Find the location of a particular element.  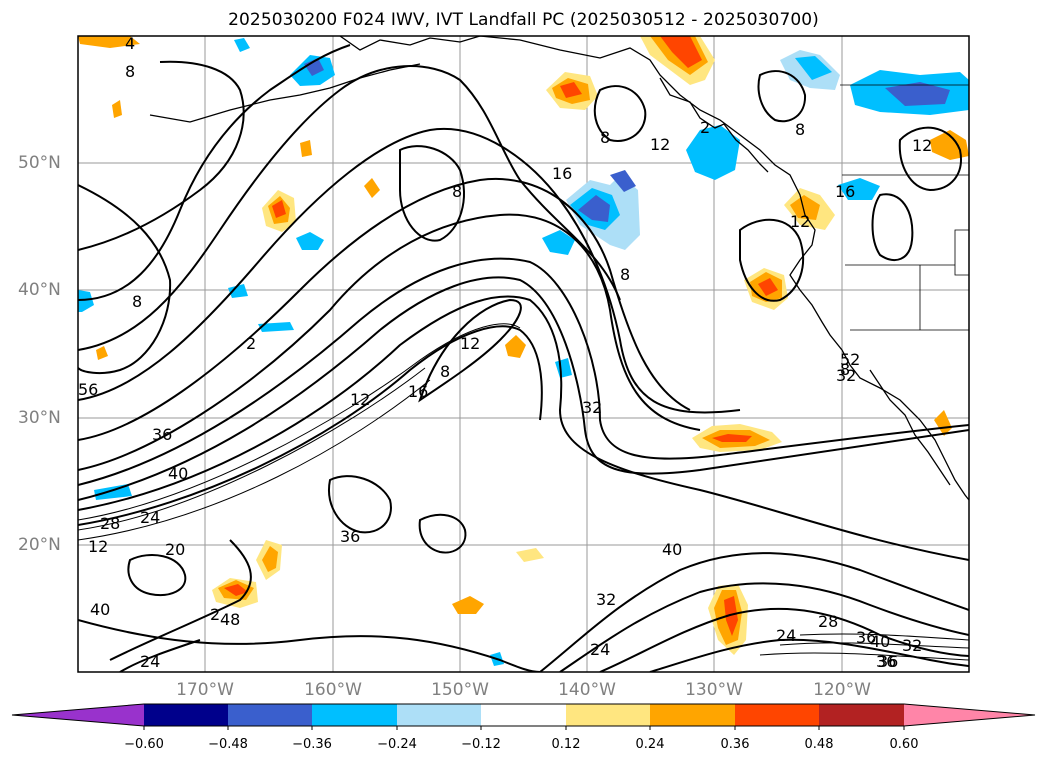

colorbar-tick-label: 0.24 is located at coordinates (650, 744).